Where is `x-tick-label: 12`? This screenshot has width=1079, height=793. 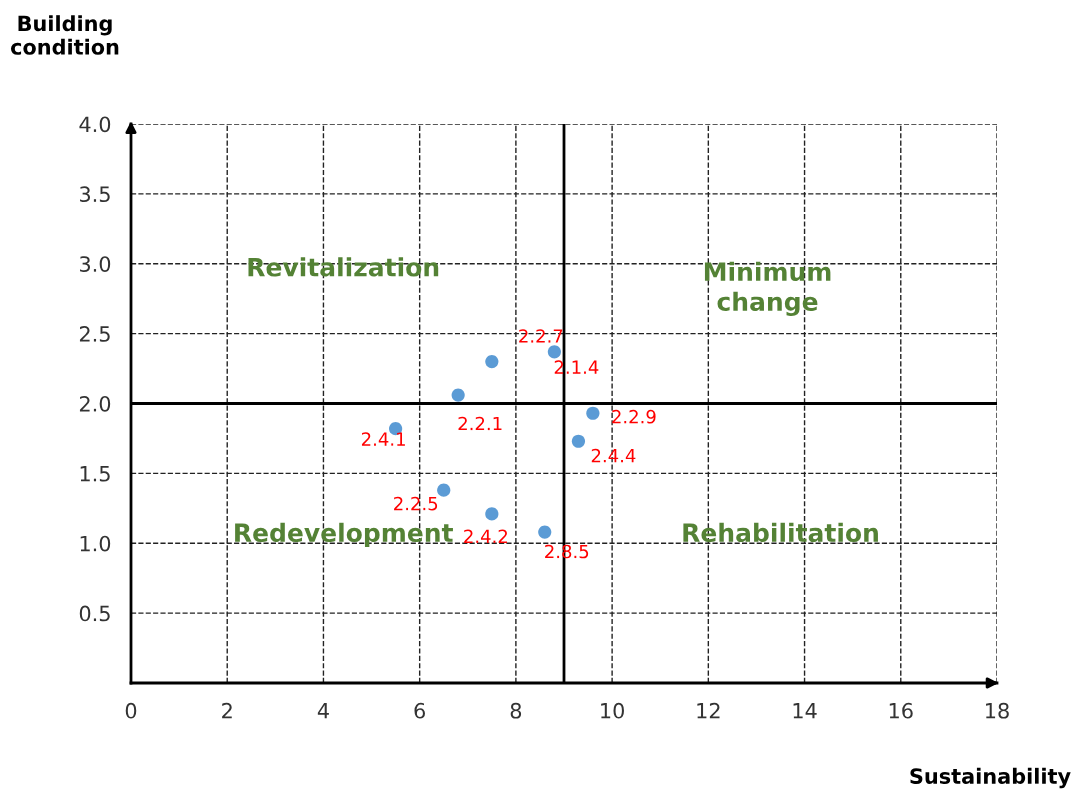
x-tick-label: 12 is located at coordinates (708, 710).